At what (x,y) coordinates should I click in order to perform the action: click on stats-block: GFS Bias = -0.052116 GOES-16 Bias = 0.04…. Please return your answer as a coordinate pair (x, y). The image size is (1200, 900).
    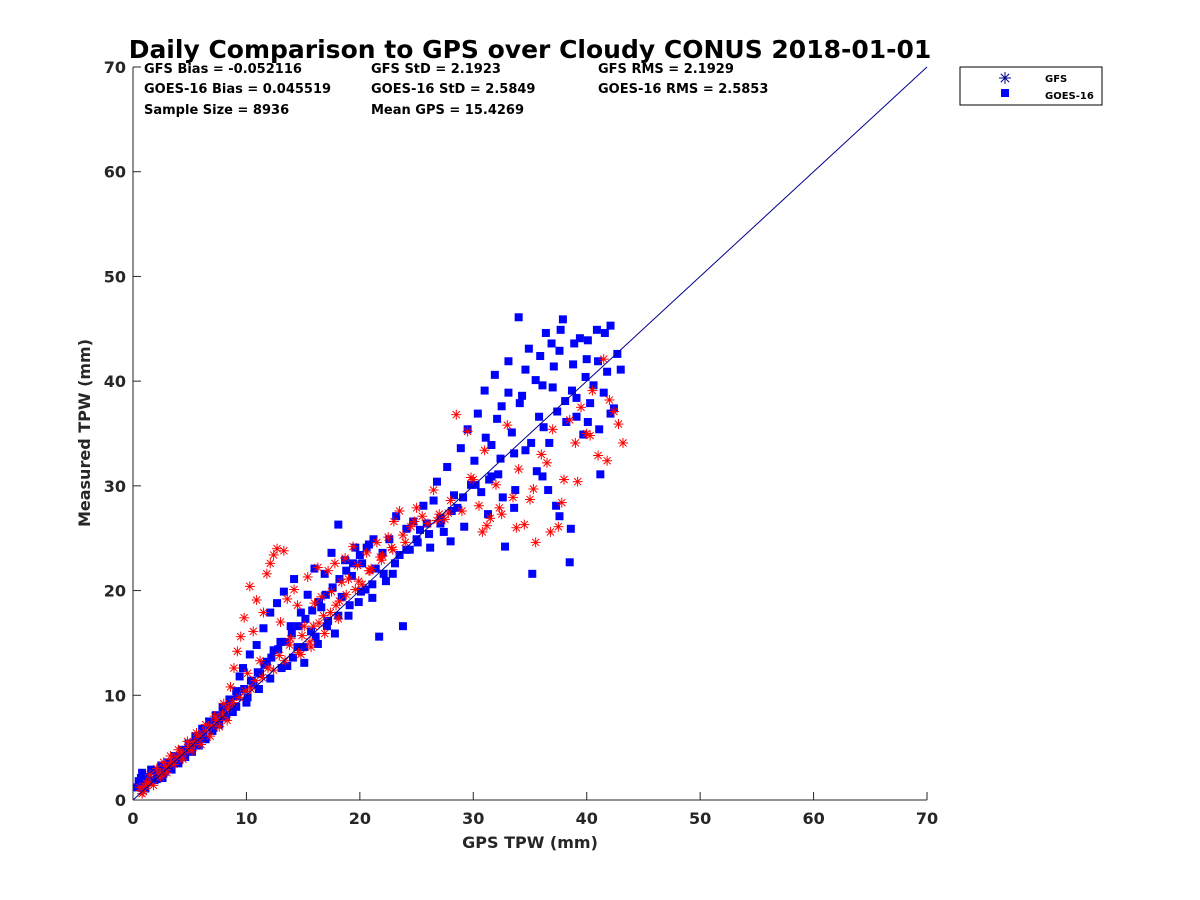
    Looking at the image, I should click on (456, 90).